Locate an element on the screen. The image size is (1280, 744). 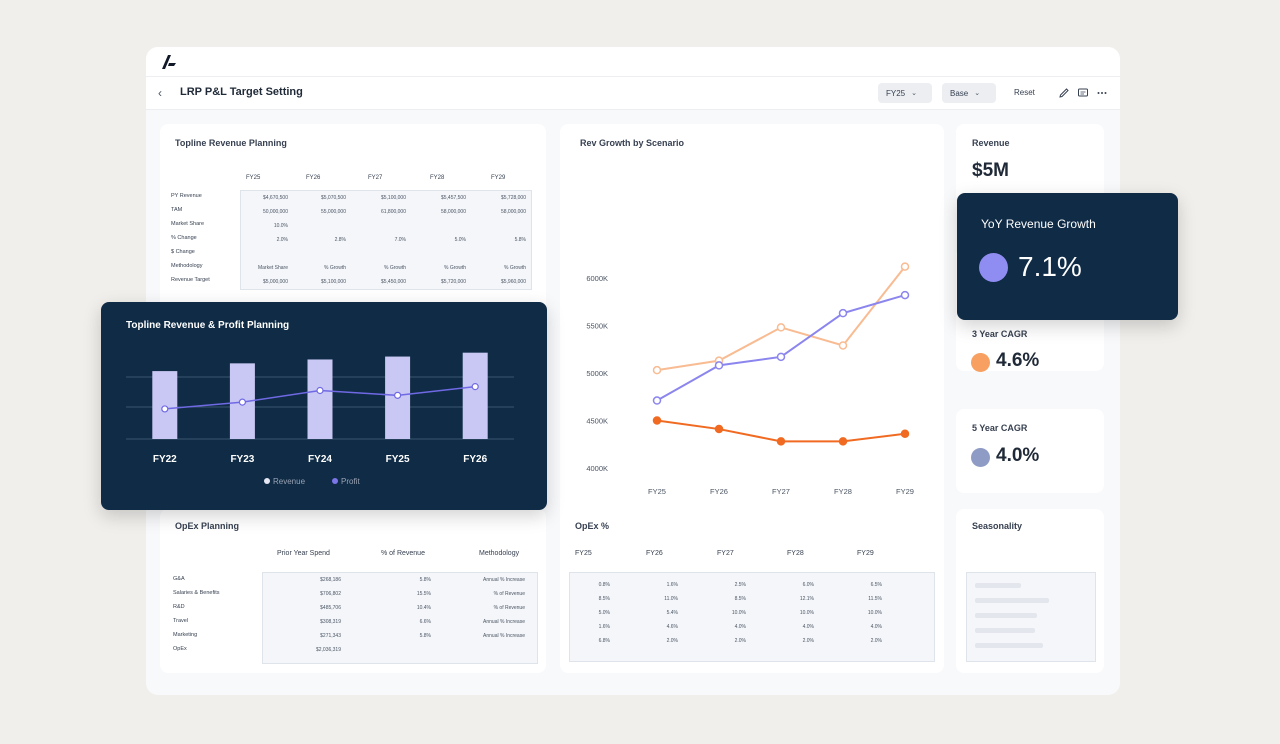
seasonality-placeholder is located at coordinates (1031, 617).